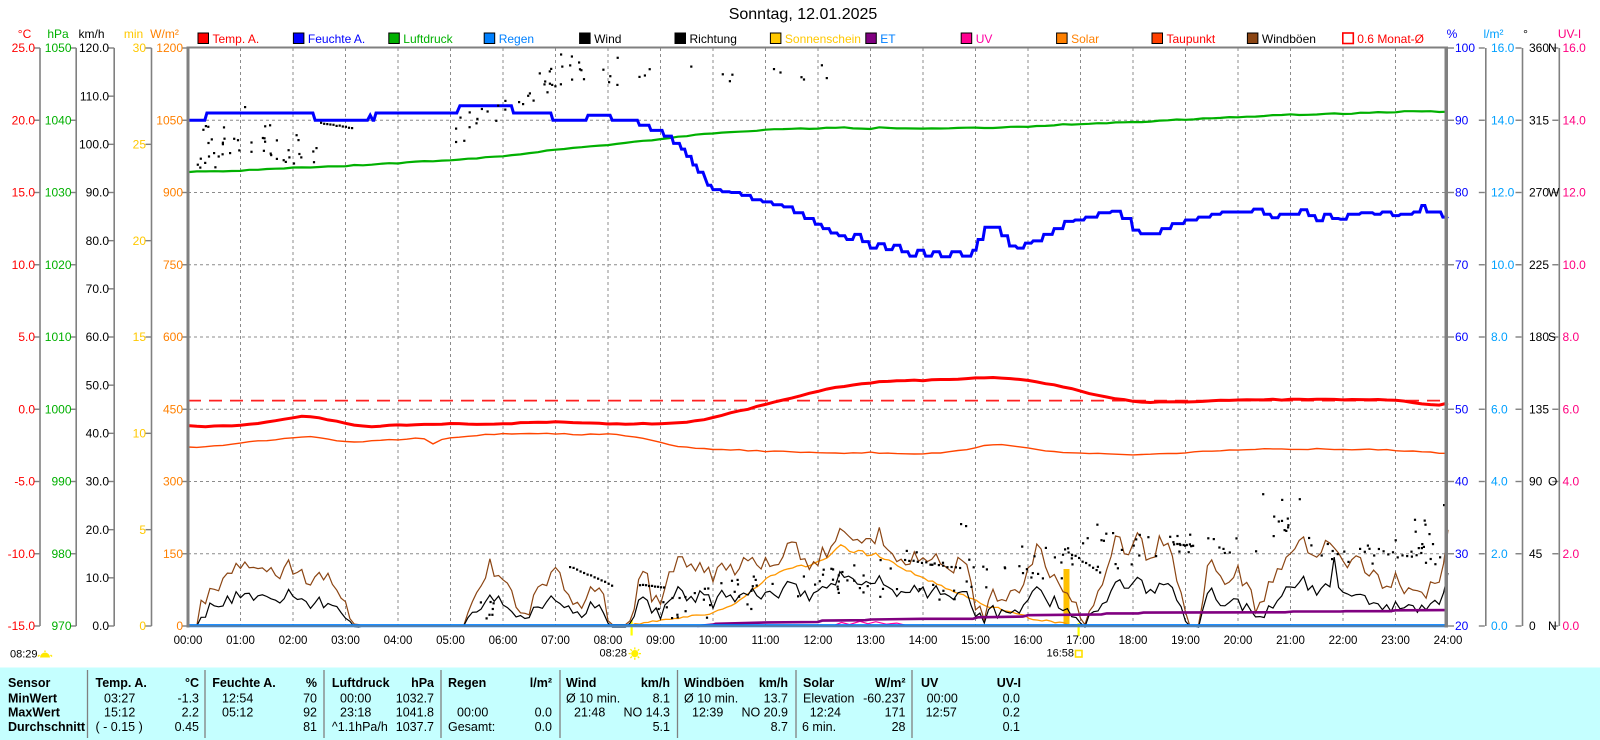 The image size is (1600, 740). I want to click on svg-text: 1032.7, so click(415, 698).